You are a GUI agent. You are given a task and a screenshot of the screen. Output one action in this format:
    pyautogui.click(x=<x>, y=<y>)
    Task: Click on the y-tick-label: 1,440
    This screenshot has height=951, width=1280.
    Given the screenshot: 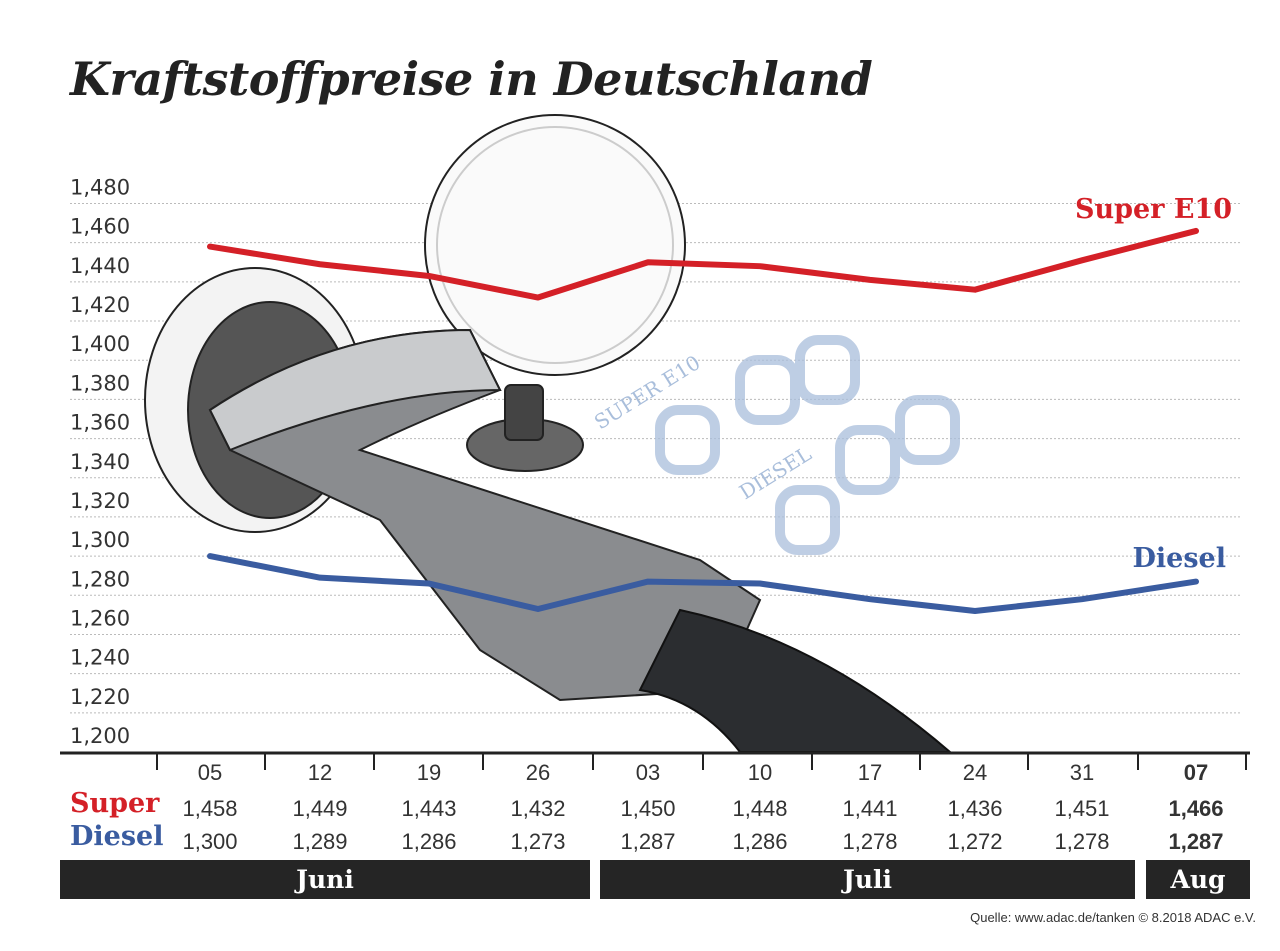 What is the action you would take?
    pyautogui.click(x=100, y=266)
    